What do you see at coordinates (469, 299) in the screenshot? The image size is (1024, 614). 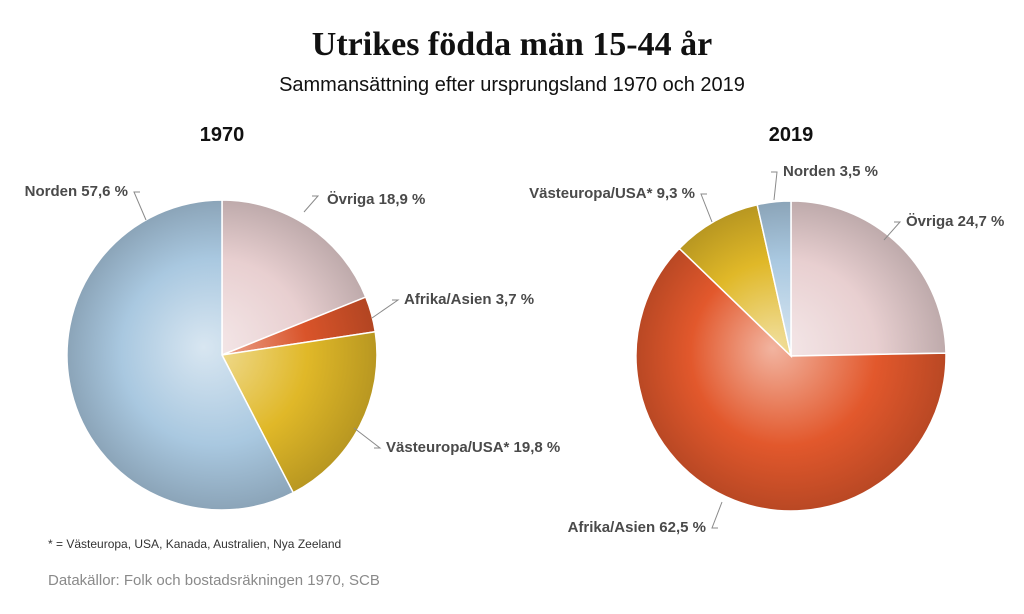 I see `slice-label-afrika-asien: Afrika/Asien 3,7 %` at bounding box center [469, 299].